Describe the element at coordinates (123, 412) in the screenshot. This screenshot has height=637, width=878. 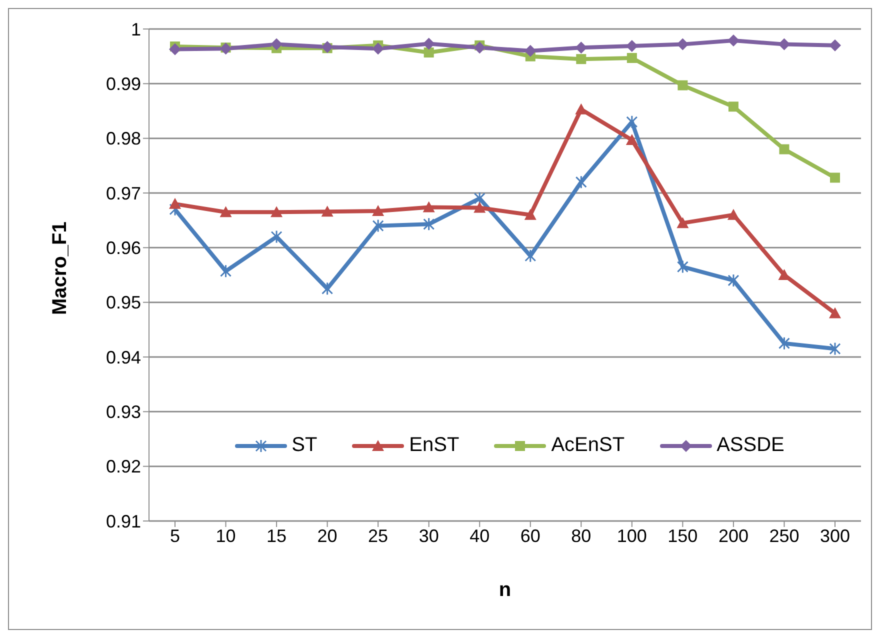
I see `y-tick-label: 0.93` at that location.